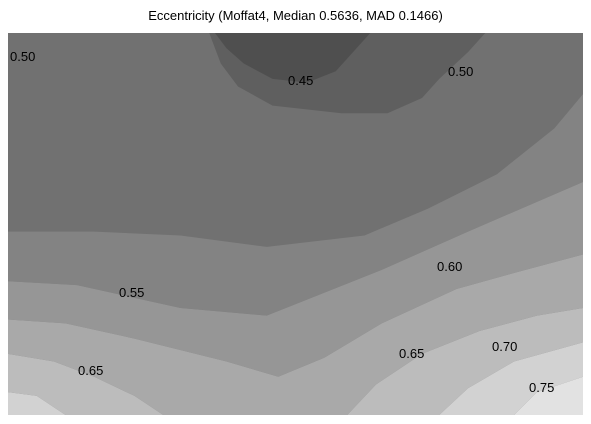 The height and width of the screenshot is (424, 591). Describe the element at coordinates (511, 378) in the screenshot. I see `contour-band-0-75-0-80-right` at that location.